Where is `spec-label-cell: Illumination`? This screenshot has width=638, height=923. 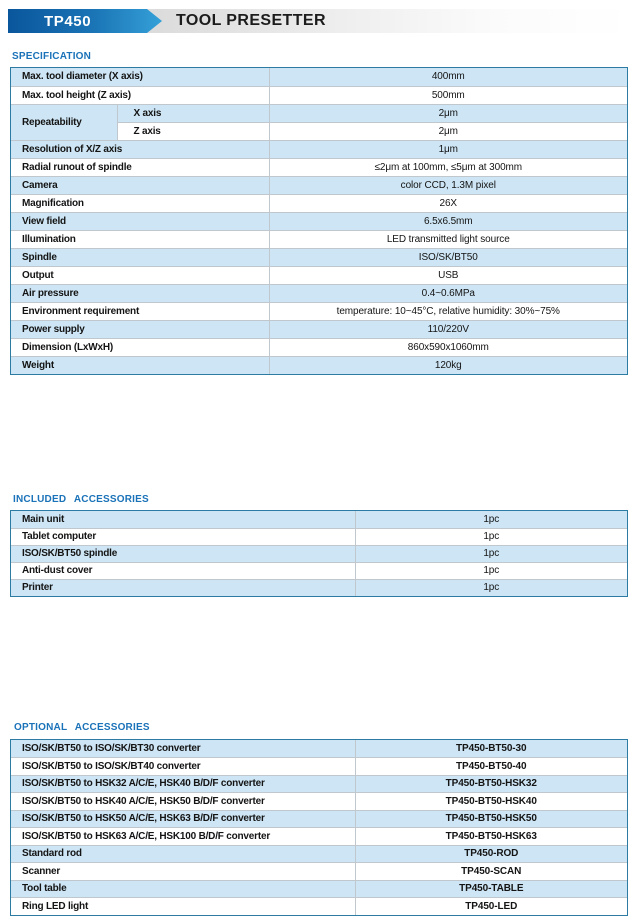
spec-label-cell: Illumination is located at coordinates (140, 239).